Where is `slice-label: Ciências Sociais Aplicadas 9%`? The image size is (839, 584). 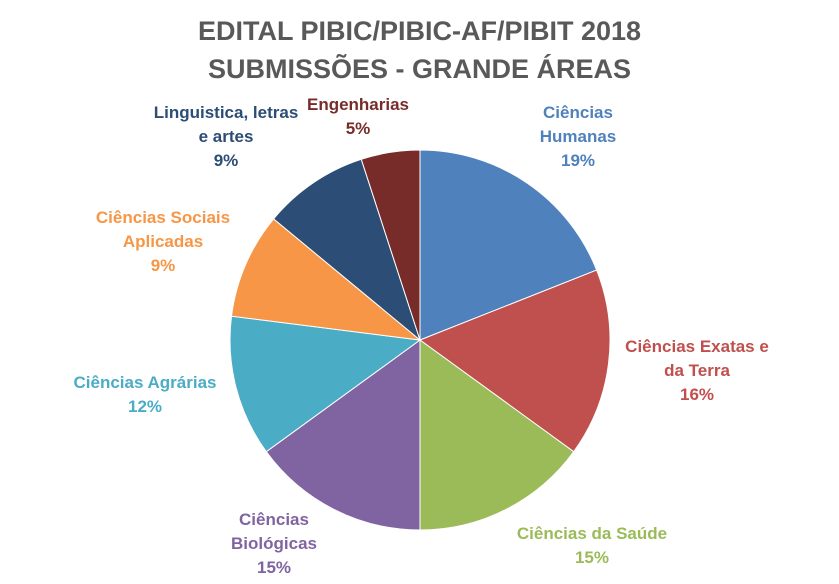
slice-label: Ciências Sociais Aplicadas 9% is located at coordinates (163, 242).